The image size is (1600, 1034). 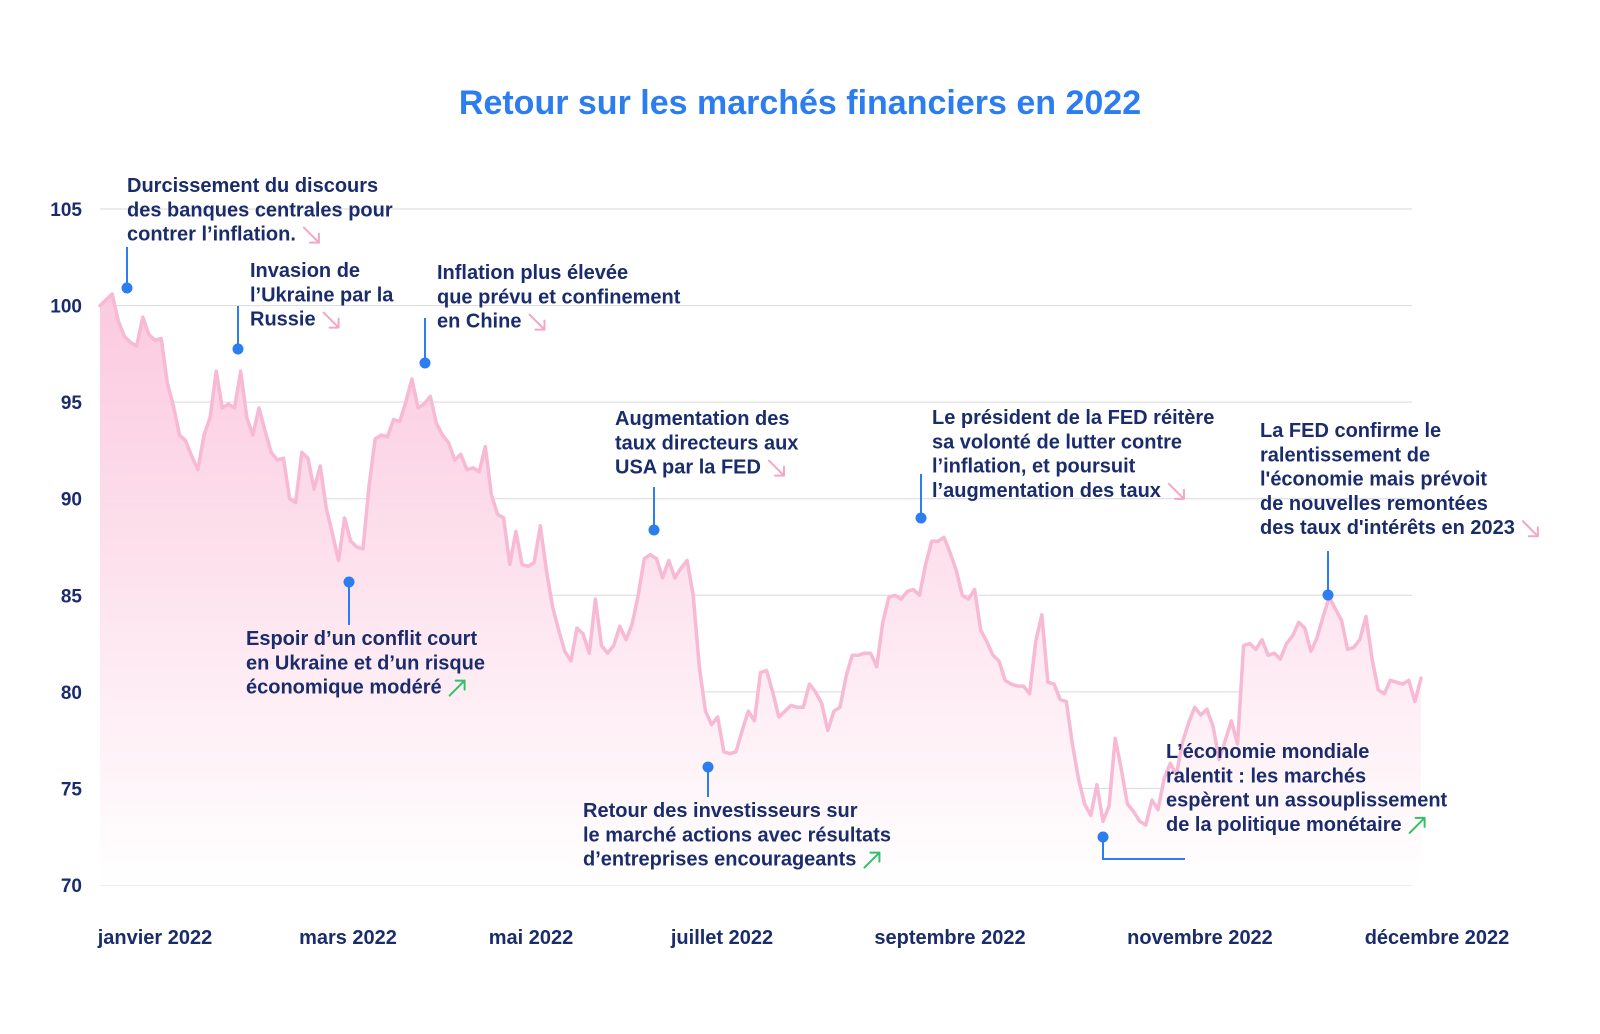 I want to click on annotation-line: La FED confirme le, so click(x=1350, y=431).